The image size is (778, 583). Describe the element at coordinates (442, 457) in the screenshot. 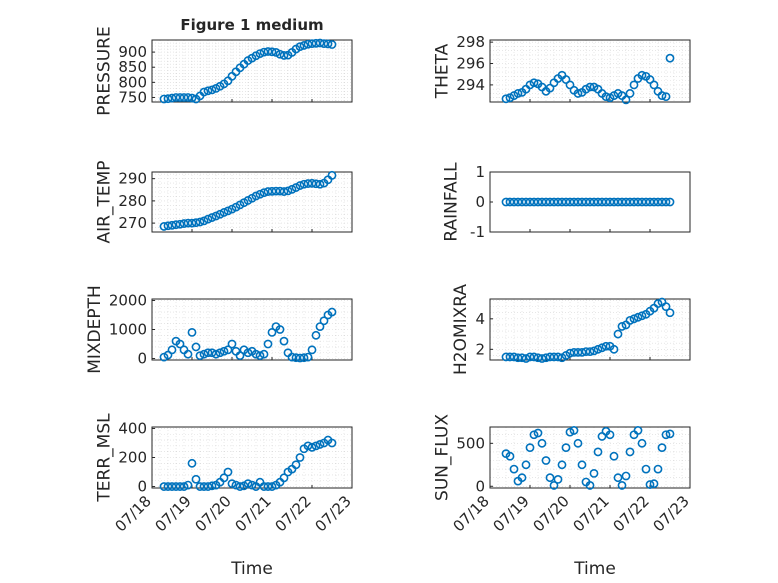

I see `y-axis-label: SUN_FLUX` at that location.